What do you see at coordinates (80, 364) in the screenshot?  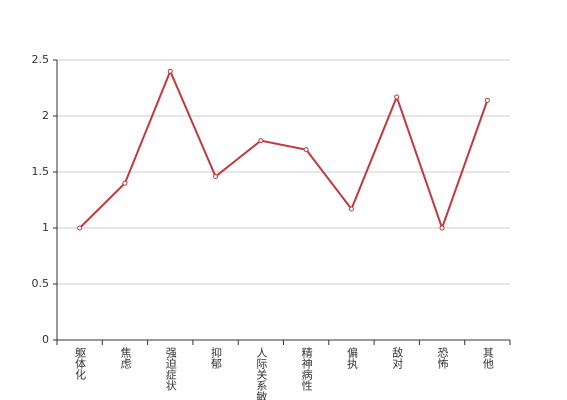 I see `x-tick-label: 躯体化` at bounding box center [80, 364].